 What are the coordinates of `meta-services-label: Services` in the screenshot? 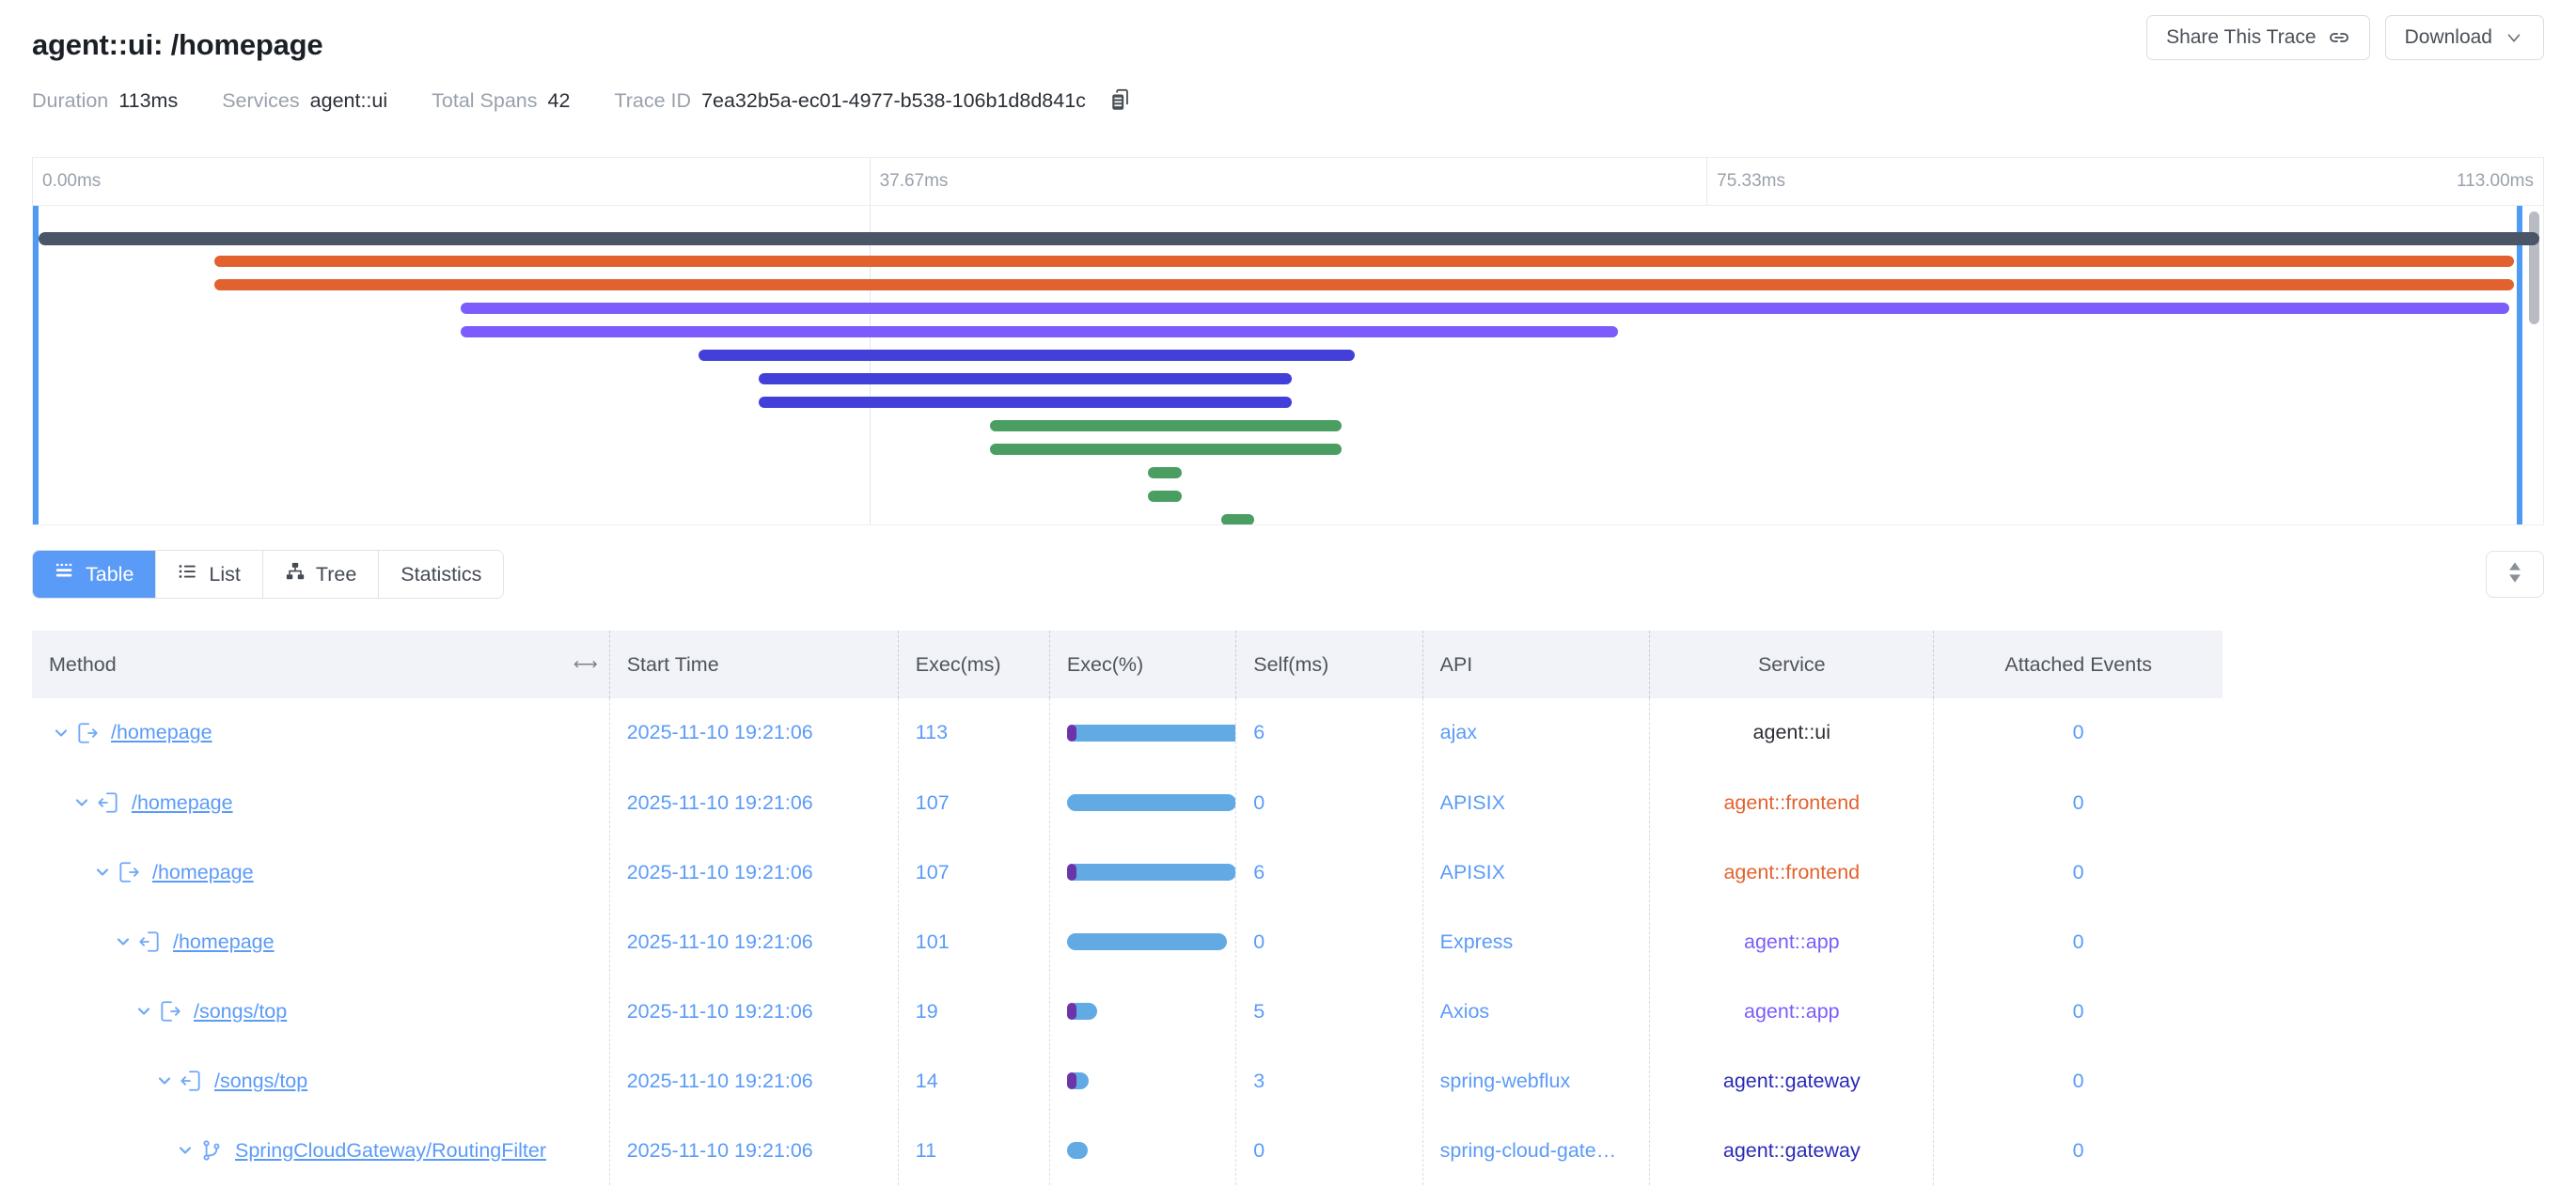 It's located at (261, 100).